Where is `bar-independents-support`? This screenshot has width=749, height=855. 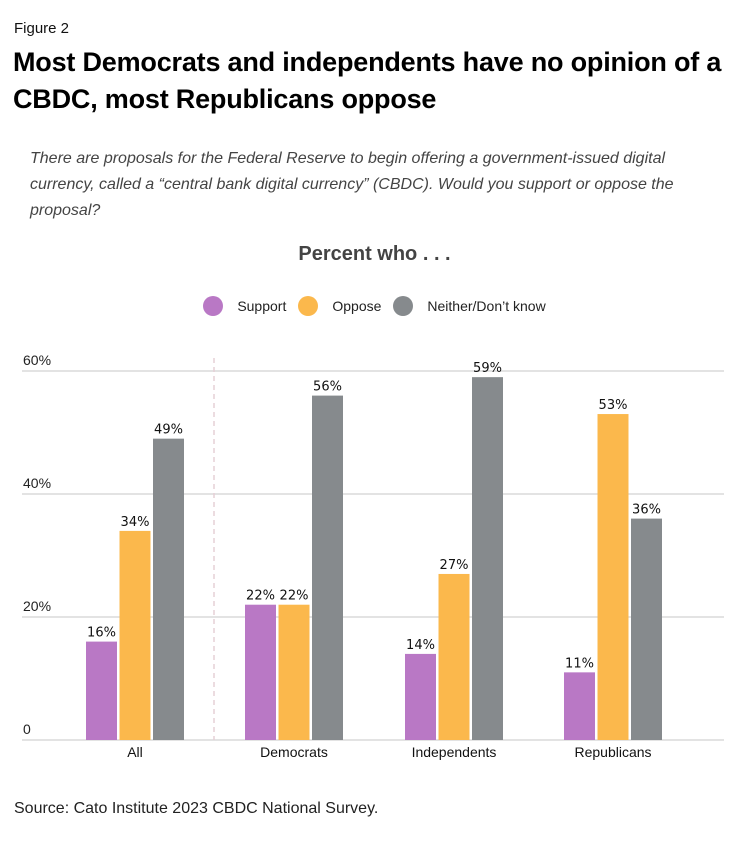 bar-independents-support is located at coordinates (420, 696).